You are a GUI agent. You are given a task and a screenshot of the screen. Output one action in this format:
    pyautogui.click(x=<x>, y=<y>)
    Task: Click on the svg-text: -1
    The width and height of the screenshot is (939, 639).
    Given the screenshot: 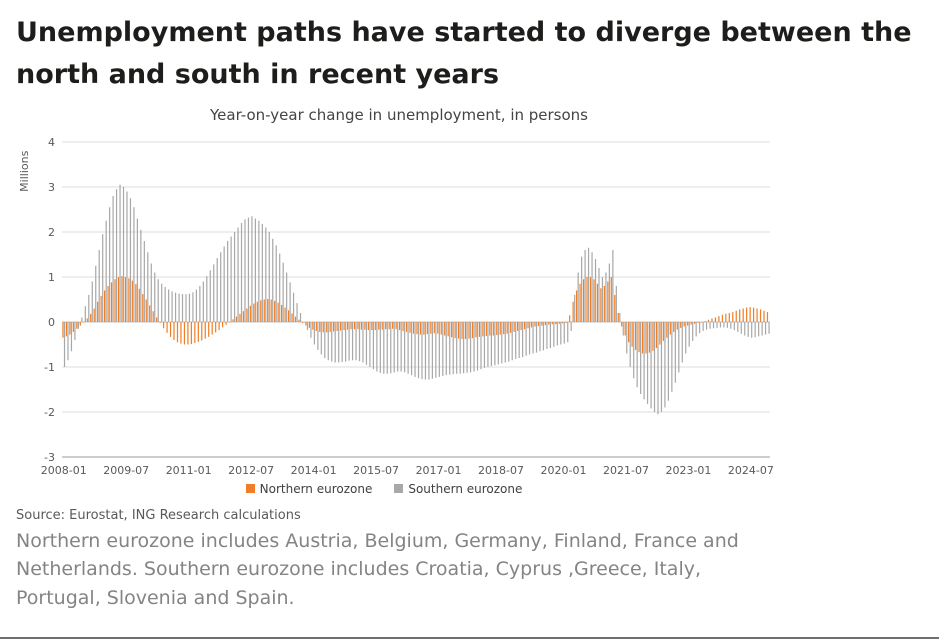 What is the action you would take?
    pyautogui.click(x=49, y=367)
    